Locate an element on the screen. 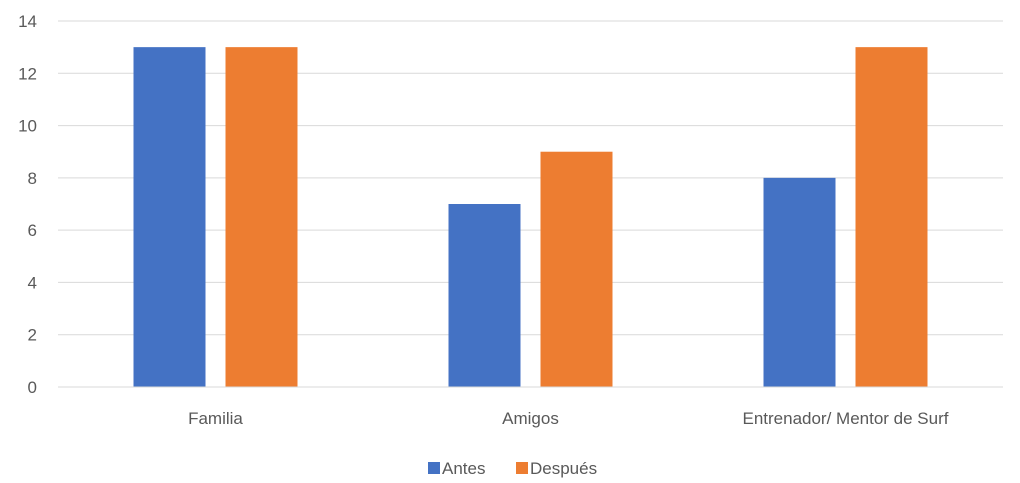 This screenshot has width=1020, height=483. legend-label: Antes is located at coordinates (463, 468).